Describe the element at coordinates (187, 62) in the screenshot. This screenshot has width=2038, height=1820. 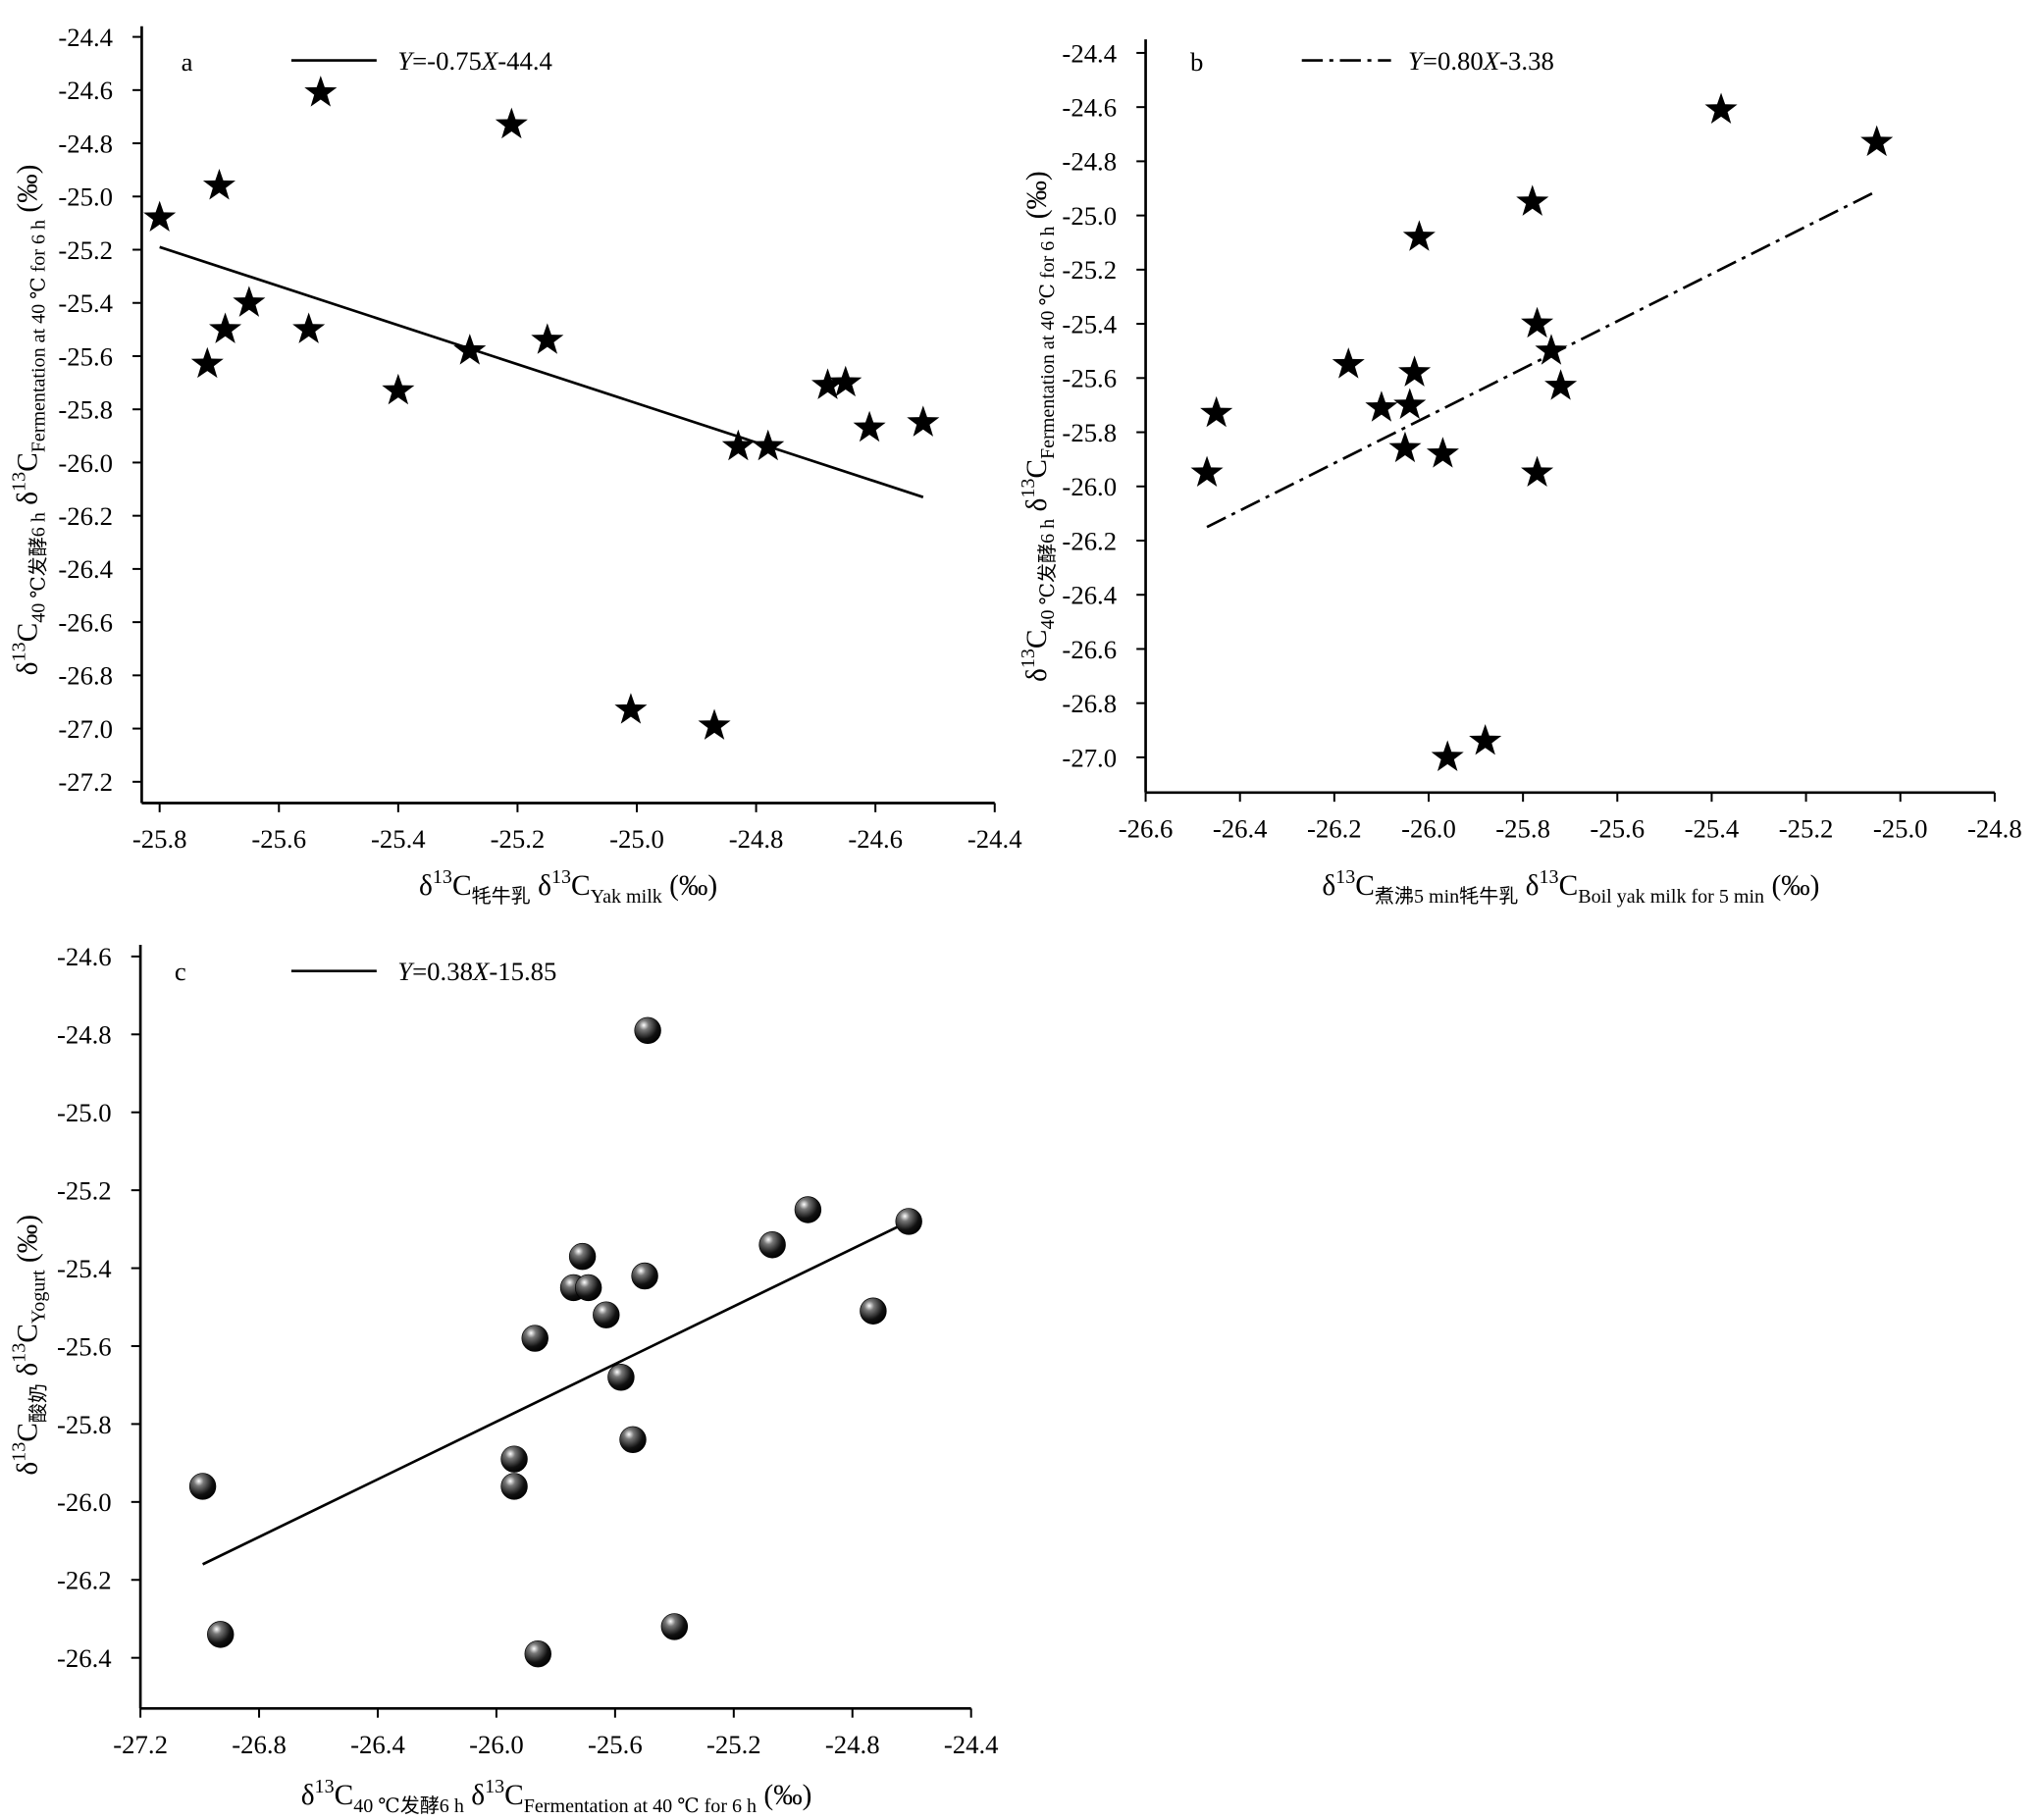
I see `panel-letter: a` at that location.